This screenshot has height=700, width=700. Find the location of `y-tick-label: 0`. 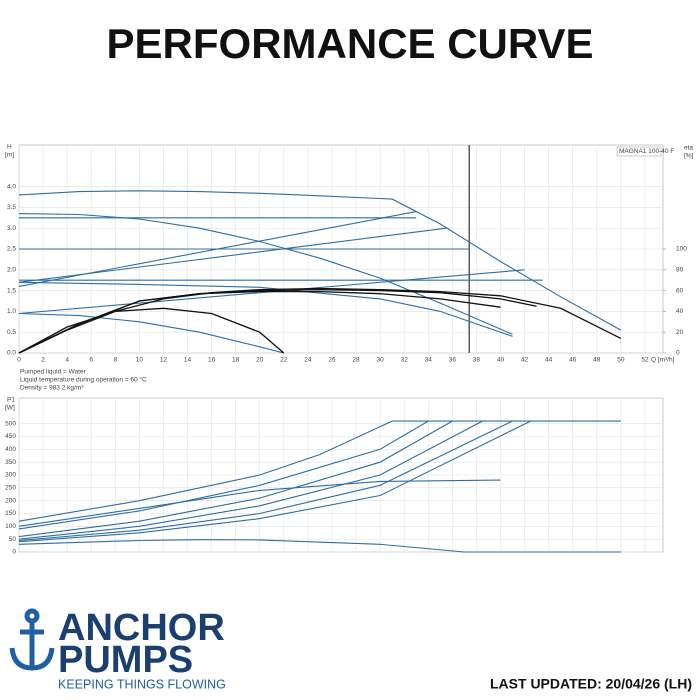

y-tick-label: 0 is located at coordinates (14, 552).